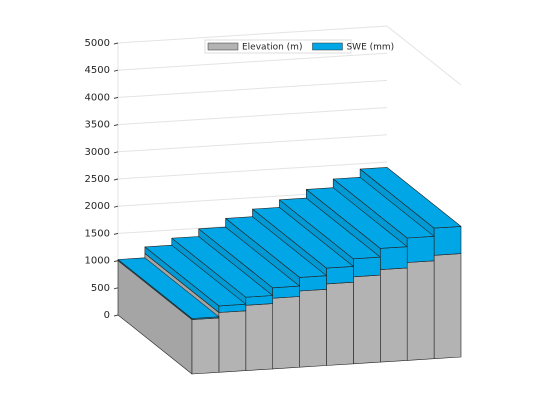 The height and width of the screenshot is (420, 560). What do you see at coordinates (424, 55) in the screenshot?
I see `axis-edge` at bounding box center [424, 55].